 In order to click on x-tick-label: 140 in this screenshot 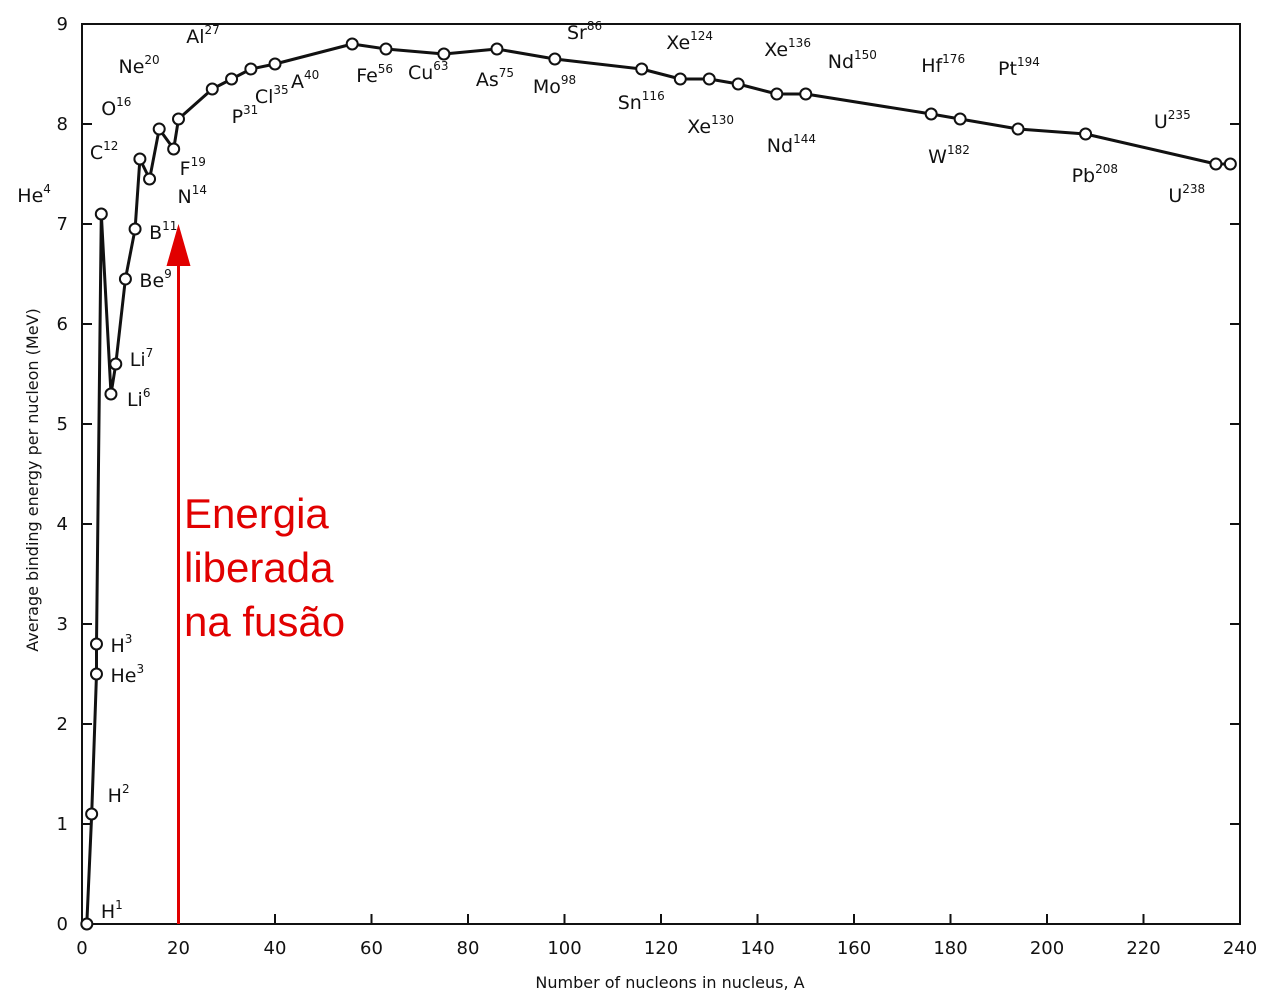, I will do `click(757, 948)`.